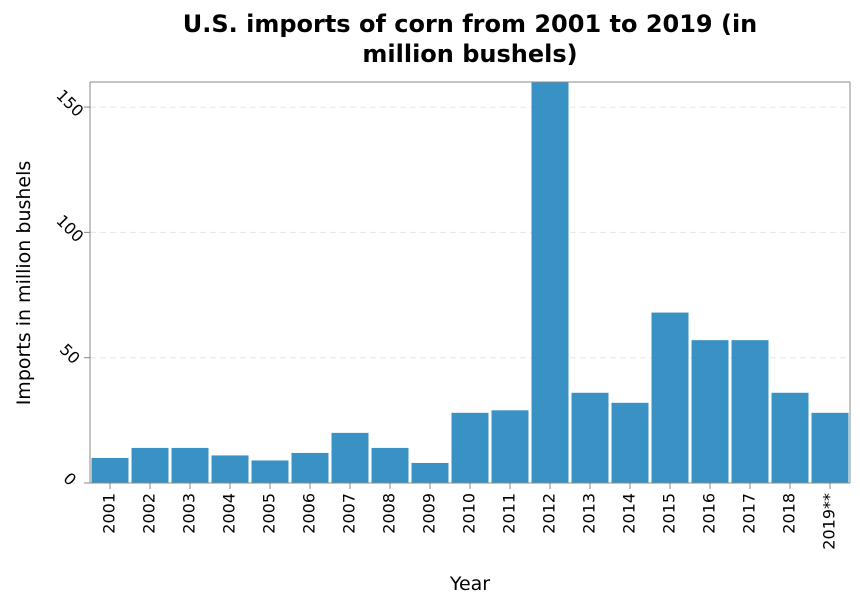 The height and width of the screenshot is (604, 860). What do you see at coordinates (110, 470) in the screenshot?
I see `bar-2001` at bounding box center [110, 470].